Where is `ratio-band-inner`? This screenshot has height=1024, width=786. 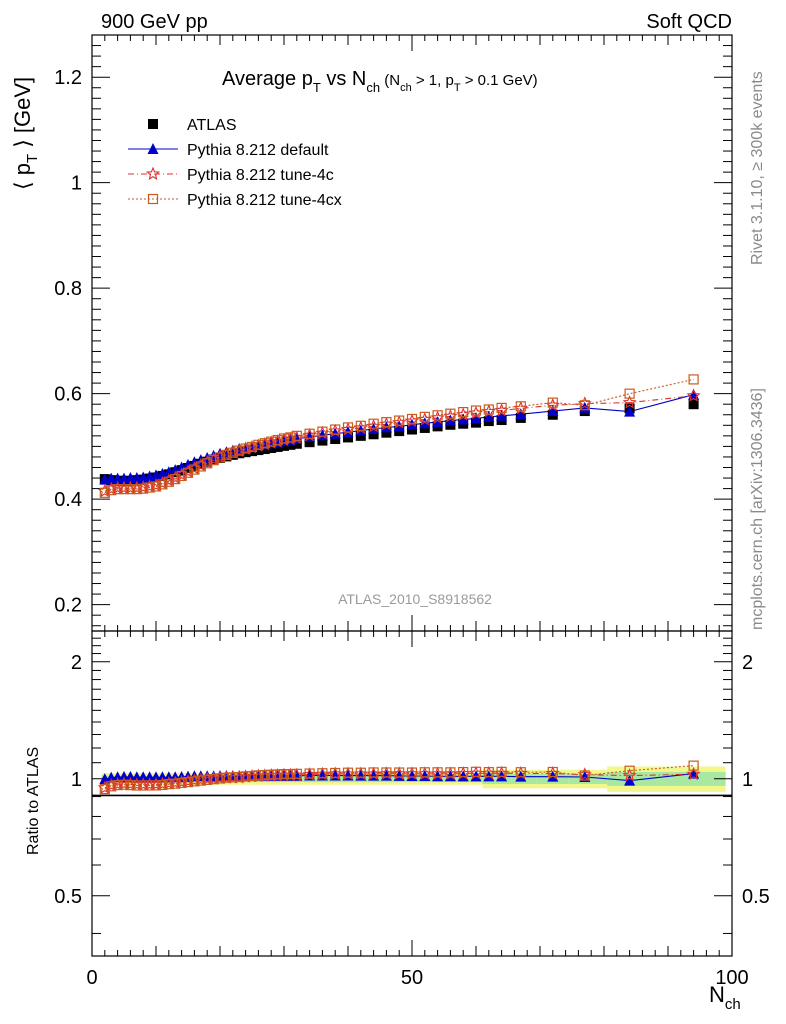
ratio-band-inner is located at coordinates (634, 778).